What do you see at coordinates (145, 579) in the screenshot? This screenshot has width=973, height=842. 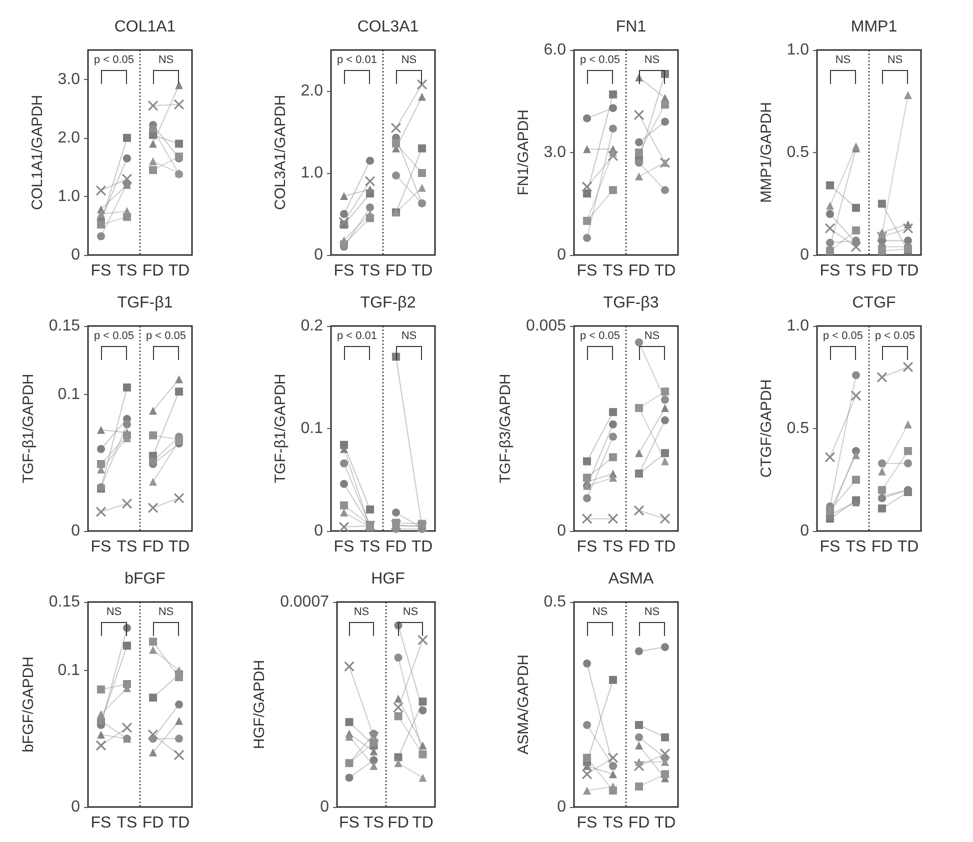 I see `chart-title: bFGF` at bounding box center [145, 579].